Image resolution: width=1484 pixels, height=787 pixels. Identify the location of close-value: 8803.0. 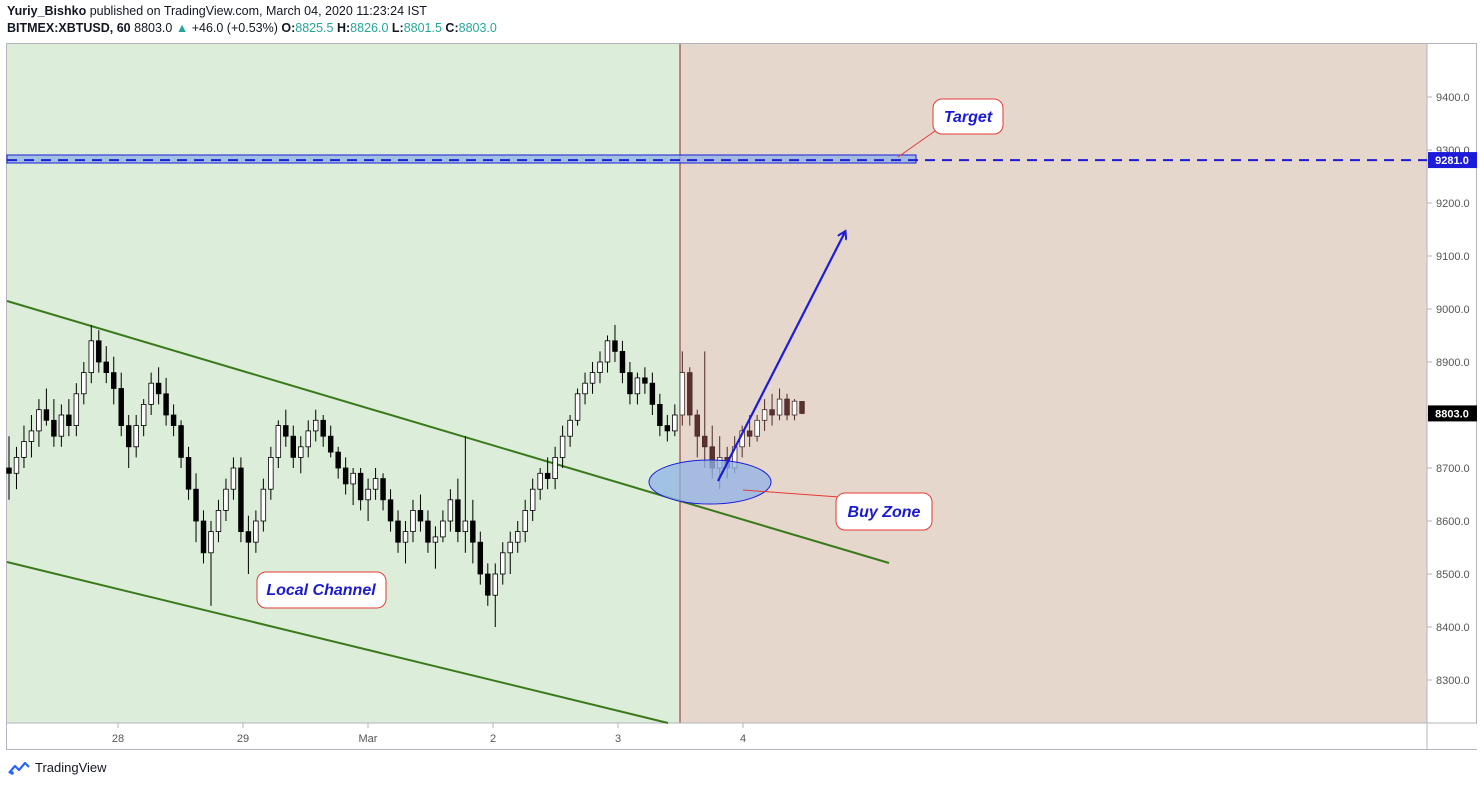
(477, 28).